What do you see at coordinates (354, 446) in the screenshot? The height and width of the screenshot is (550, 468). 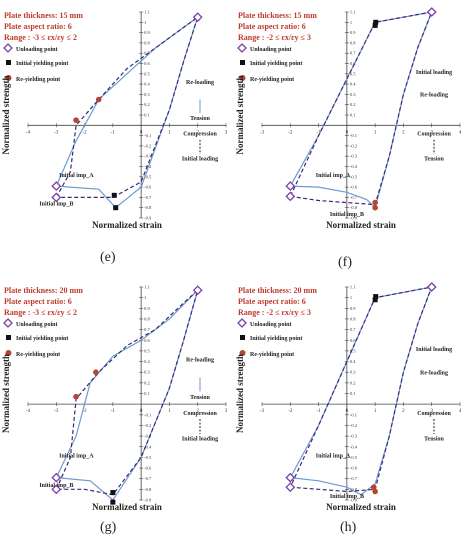 I see `y-tick-label: -0.4` at bounding box center [354, 446].